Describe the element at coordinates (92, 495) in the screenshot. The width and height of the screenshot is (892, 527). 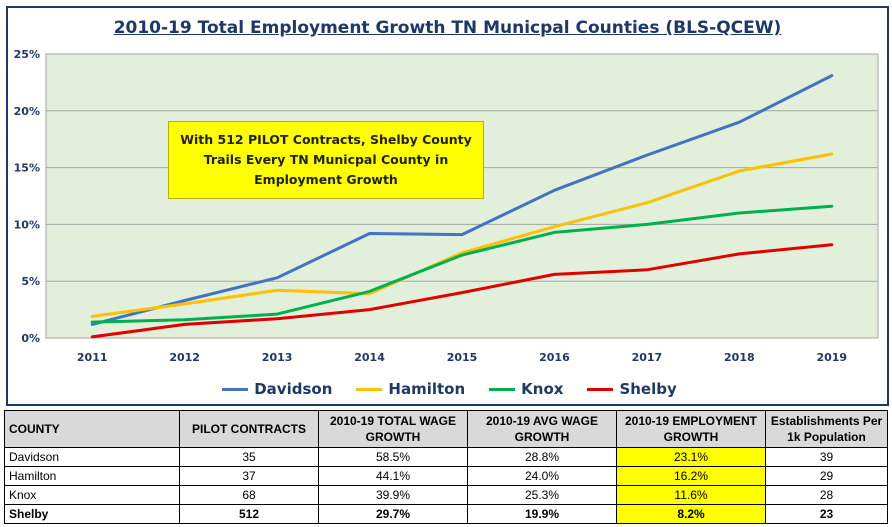
I see `cell-county: Knox` at that location.